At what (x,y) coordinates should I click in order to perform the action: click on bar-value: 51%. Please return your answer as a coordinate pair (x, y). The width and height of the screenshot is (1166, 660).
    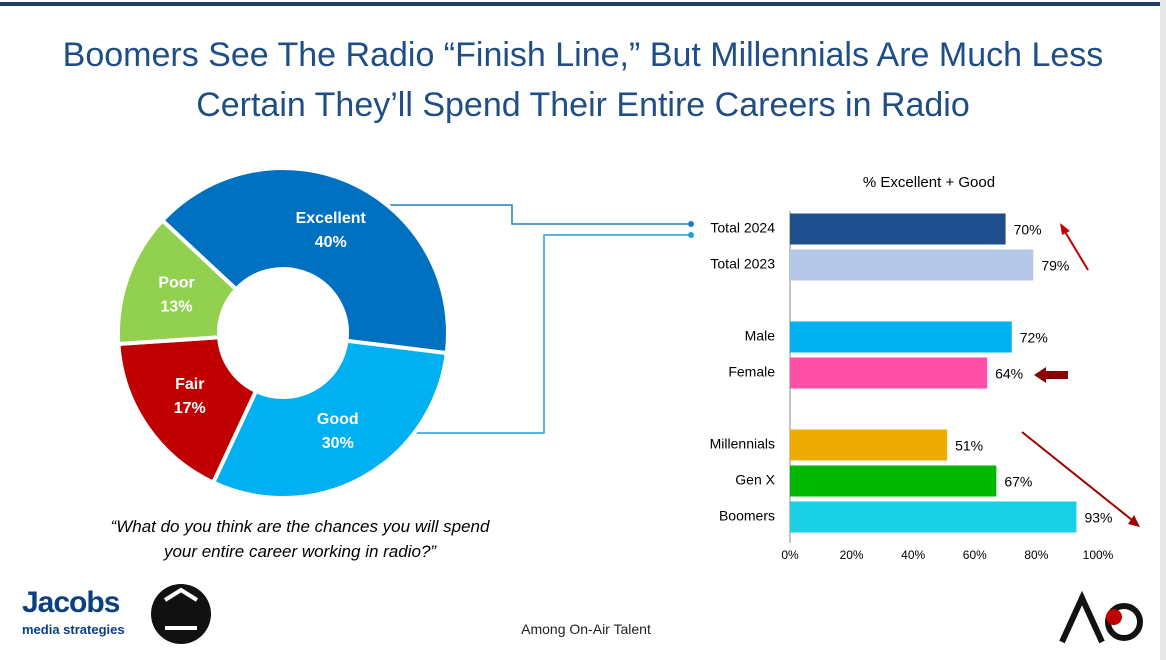
    Looking at the image, I should click on (969, 446).